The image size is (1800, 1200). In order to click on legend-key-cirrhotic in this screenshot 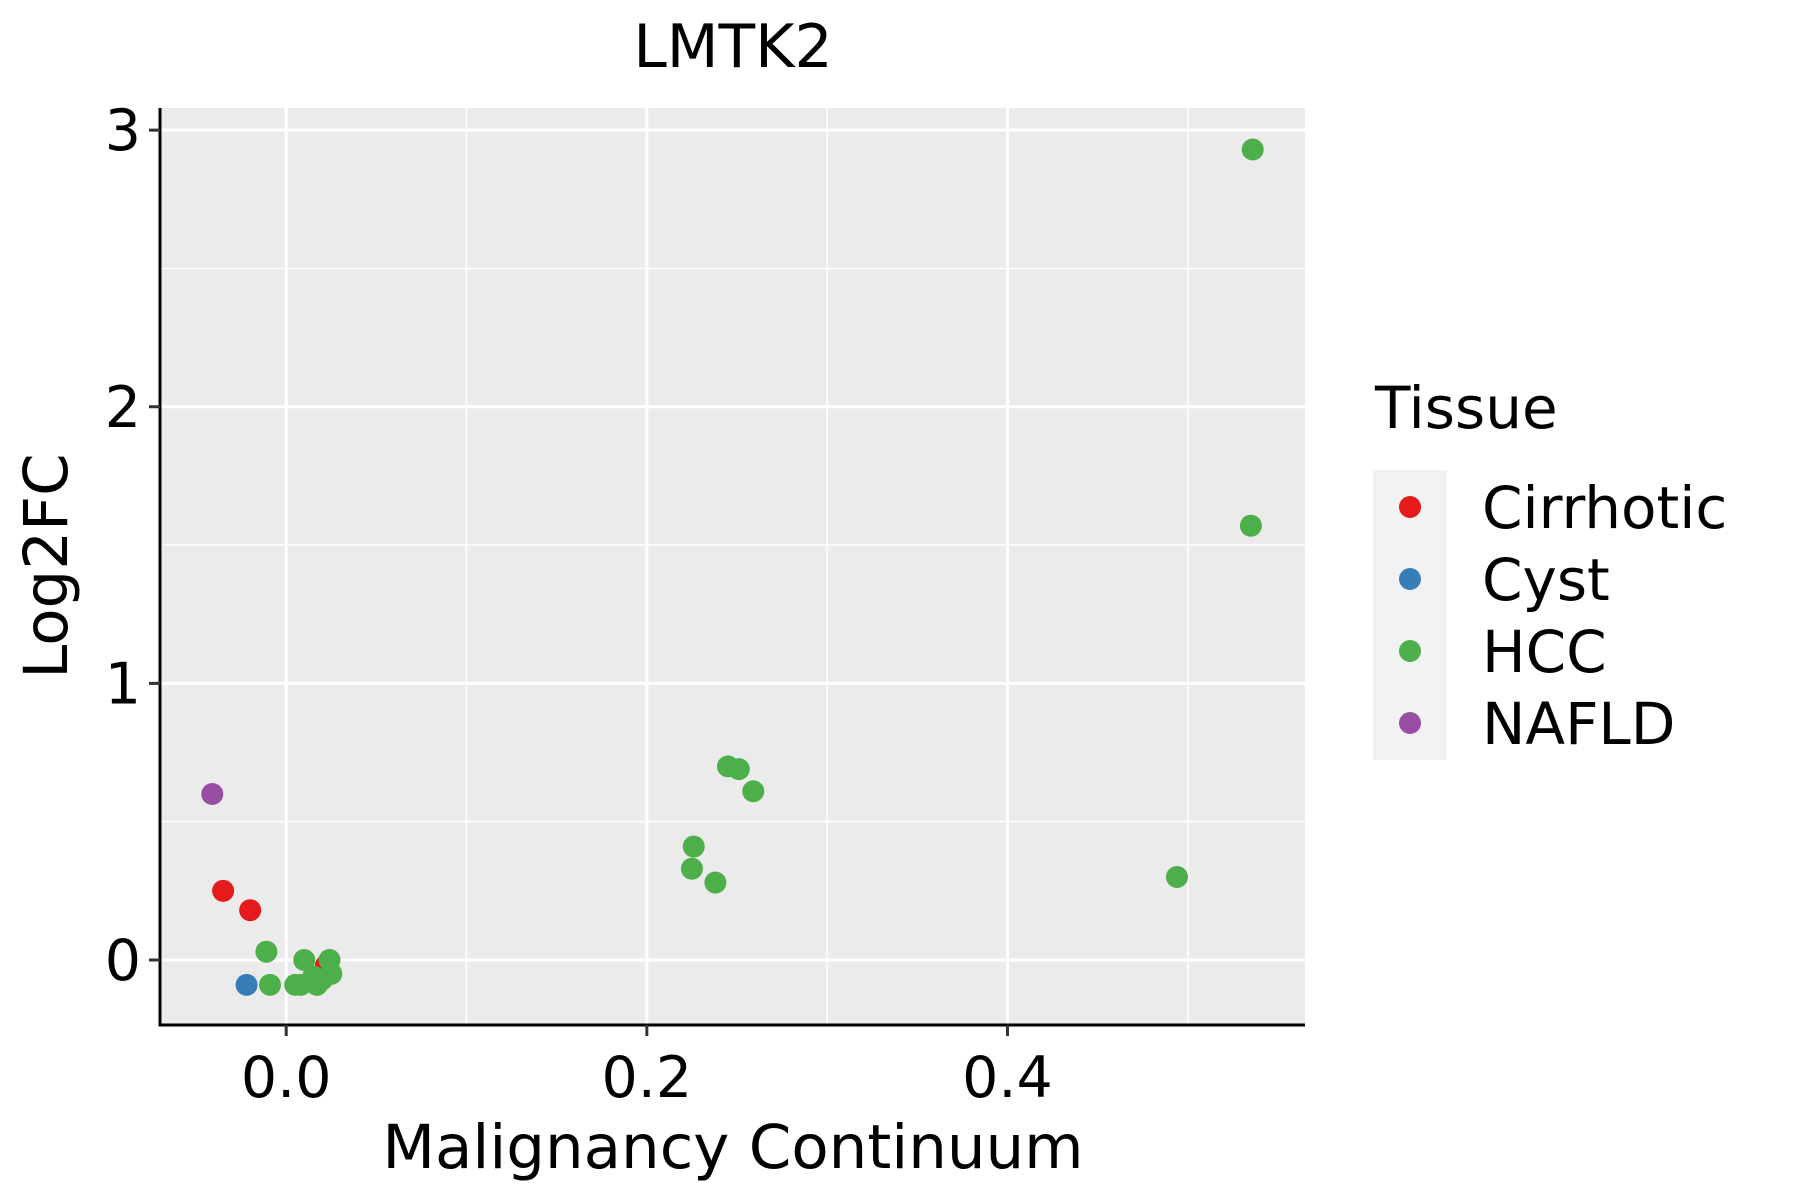, I will do `click(1410, 507)`.